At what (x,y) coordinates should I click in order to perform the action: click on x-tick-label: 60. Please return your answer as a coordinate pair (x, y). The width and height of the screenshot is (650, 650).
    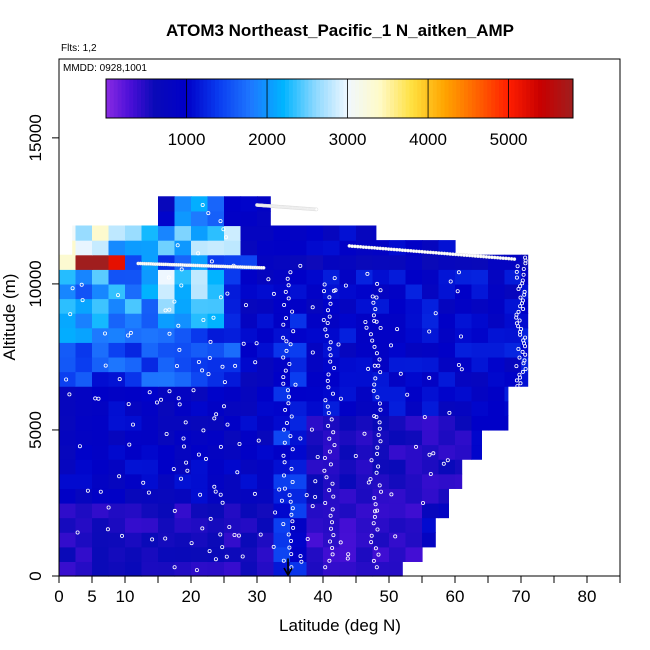
    Looking at the image, I should click on (455, 596).